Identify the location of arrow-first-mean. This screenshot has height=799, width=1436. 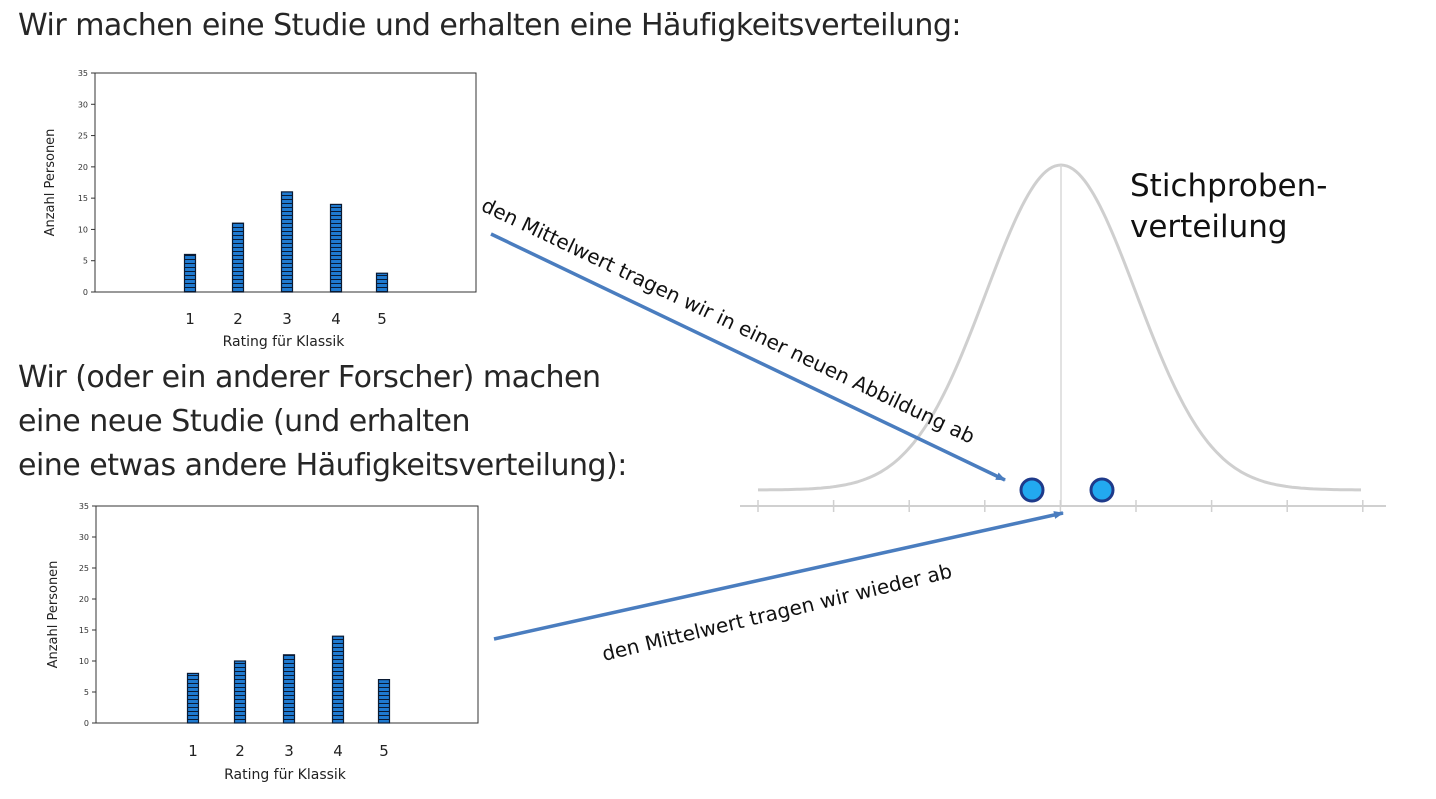
(748, 357).